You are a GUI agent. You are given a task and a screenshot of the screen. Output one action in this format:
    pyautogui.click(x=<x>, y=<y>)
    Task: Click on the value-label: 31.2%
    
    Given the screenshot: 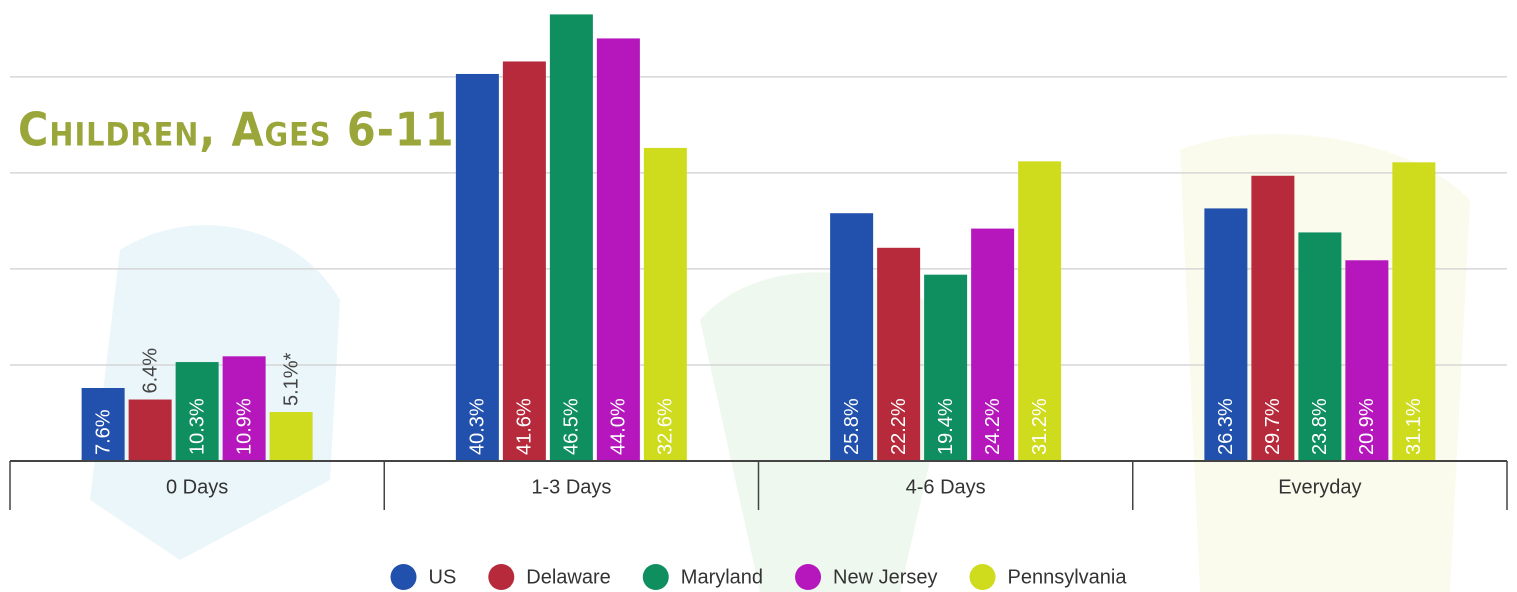 What is the action you would take?
    pyautogui.click(x=1040, y=426)
    